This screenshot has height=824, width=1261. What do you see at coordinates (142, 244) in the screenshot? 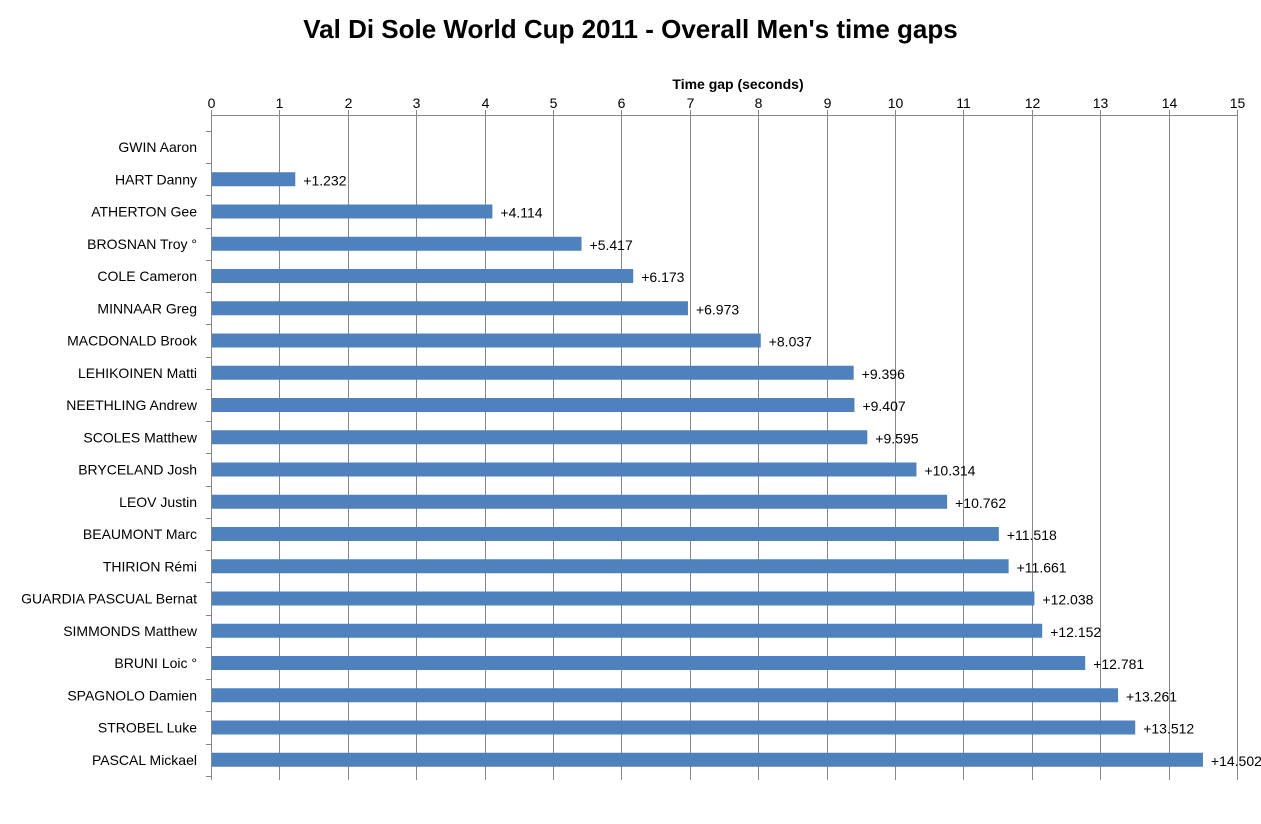
I see `category-label: BROSNAN Troy °` at bounding box center [142, 244].